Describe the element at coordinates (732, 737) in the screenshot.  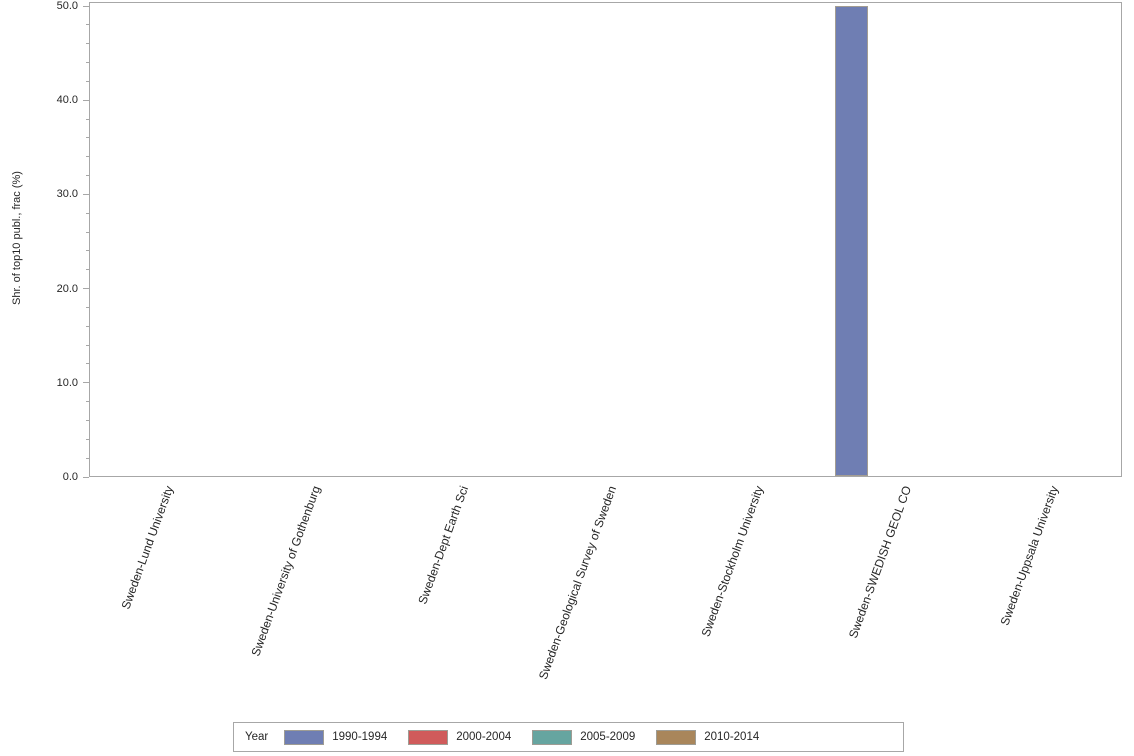
I see `legend-entry-label: 2010-2014` at that location.